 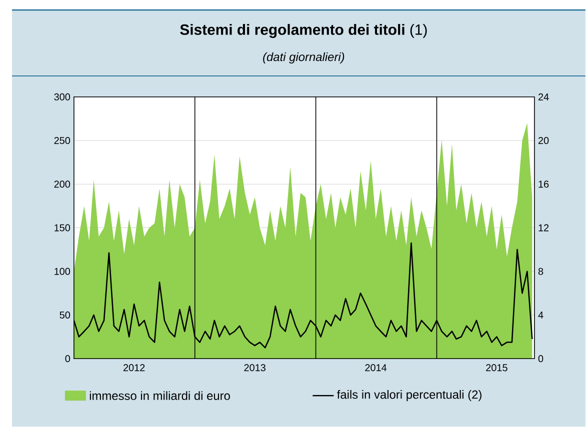 I want to click on y2-tick-label: 24, so click(x=543, y=97).